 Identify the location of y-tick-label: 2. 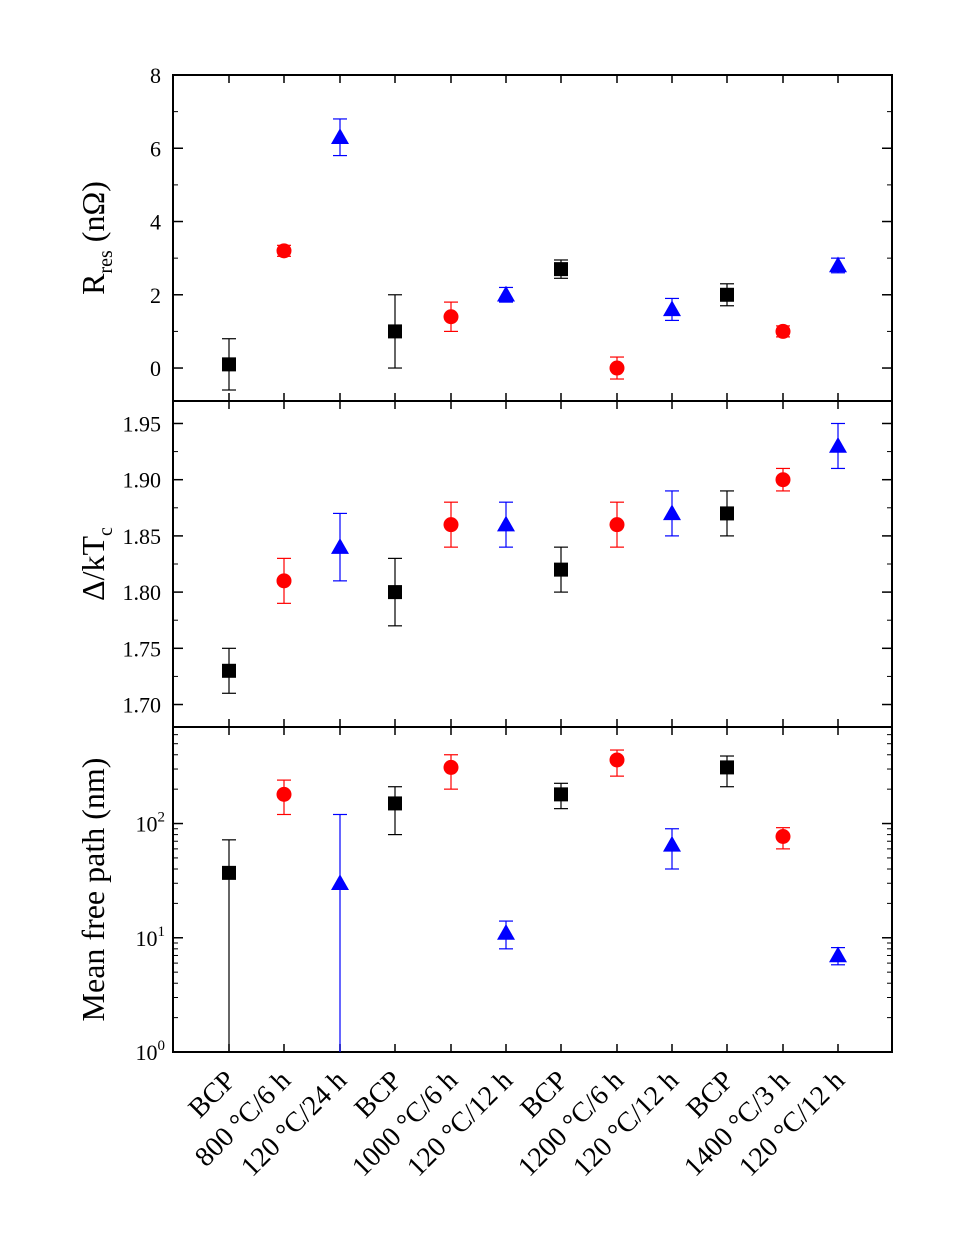
(155, 295).